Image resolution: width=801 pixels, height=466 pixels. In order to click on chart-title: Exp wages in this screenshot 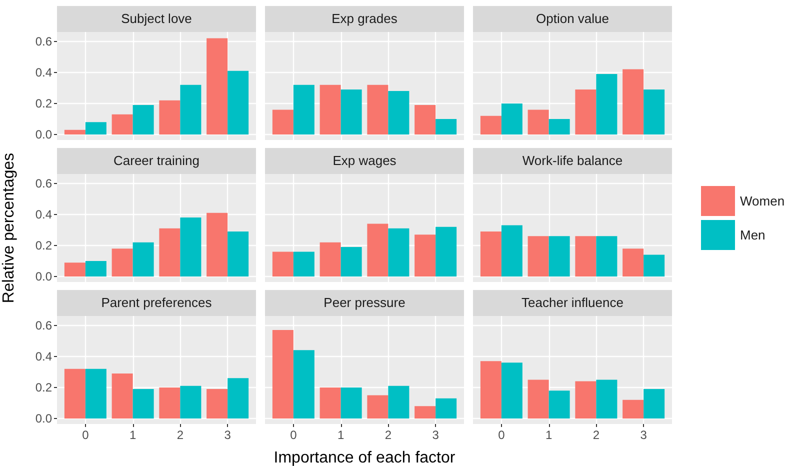, I will do `click(364, 161)`.